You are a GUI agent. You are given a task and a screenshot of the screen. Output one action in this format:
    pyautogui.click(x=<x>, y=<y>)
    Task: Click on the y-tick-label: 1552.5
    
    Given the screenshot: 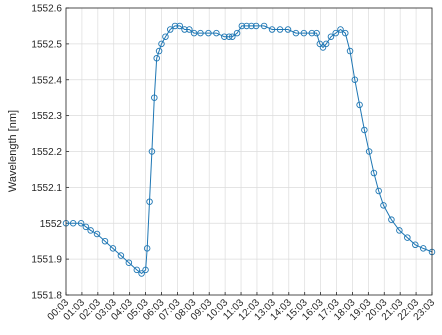 What is the action you would take?
    pyautogui.click(x=46, y=44)
    